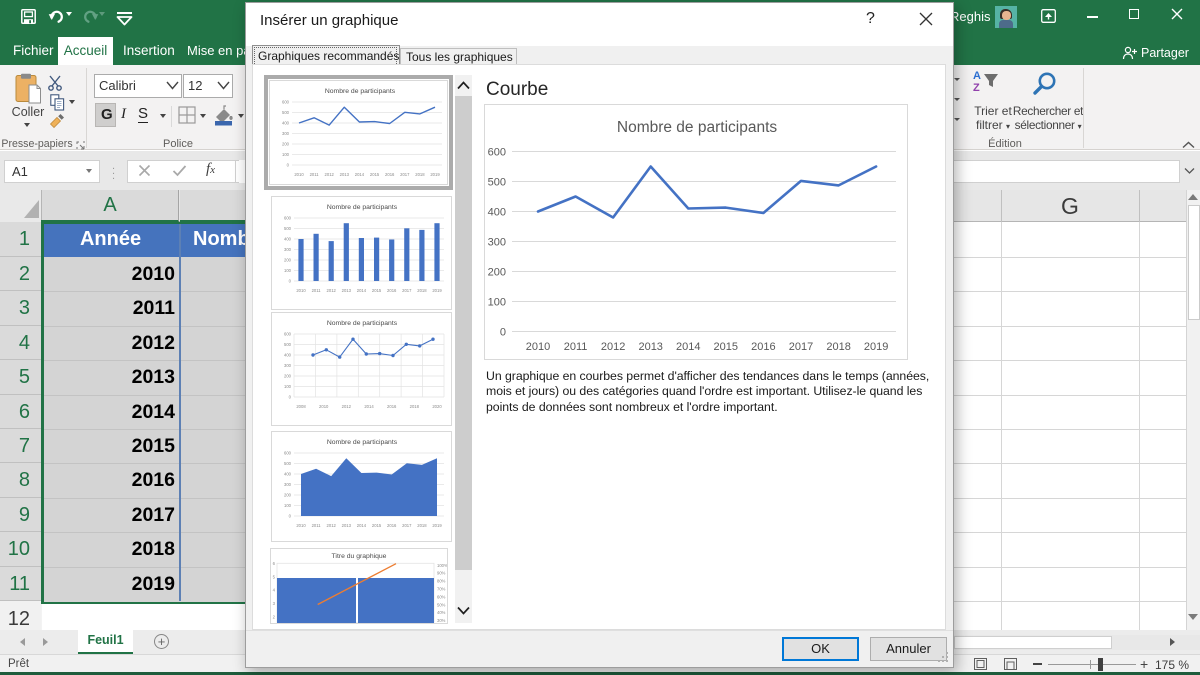 Image resolution: width=1200 pixels, height=675 pixels. I want to click on svg-text: 70%, so click(441, 589).